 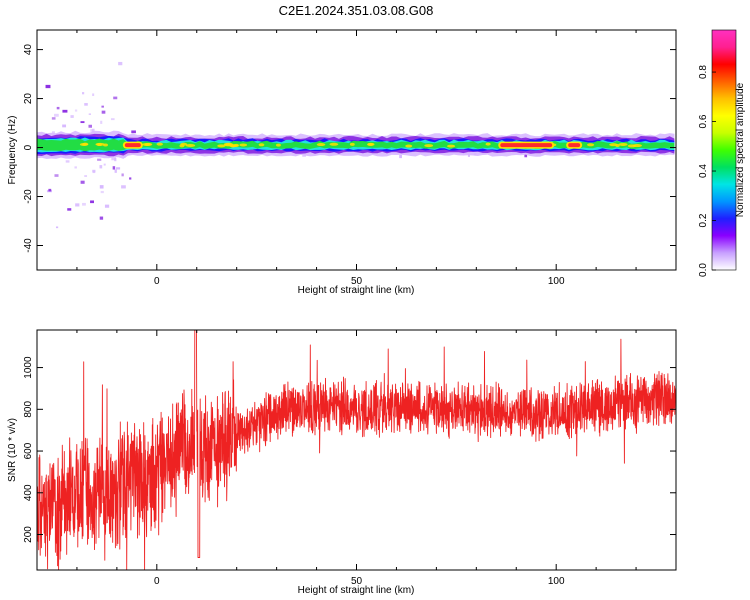 What do you see at coordinates (157, 281) in the screenshot?
I see `heatmap-x-tick-label: 0` at bounding box center [157, 281].